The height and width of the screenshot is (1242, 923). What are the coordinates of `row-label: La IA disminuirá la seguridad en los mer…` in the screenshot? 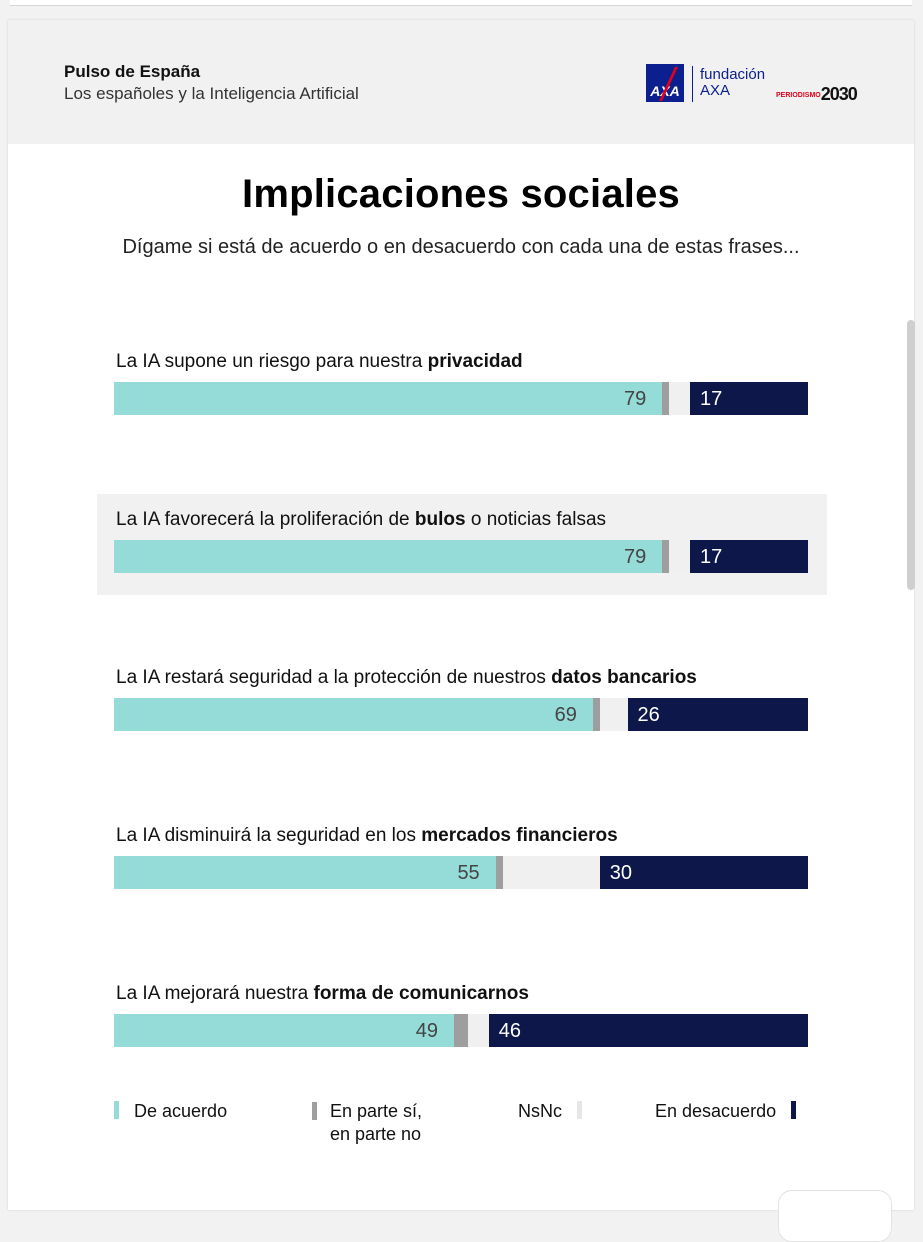 It's located at (367, 836).